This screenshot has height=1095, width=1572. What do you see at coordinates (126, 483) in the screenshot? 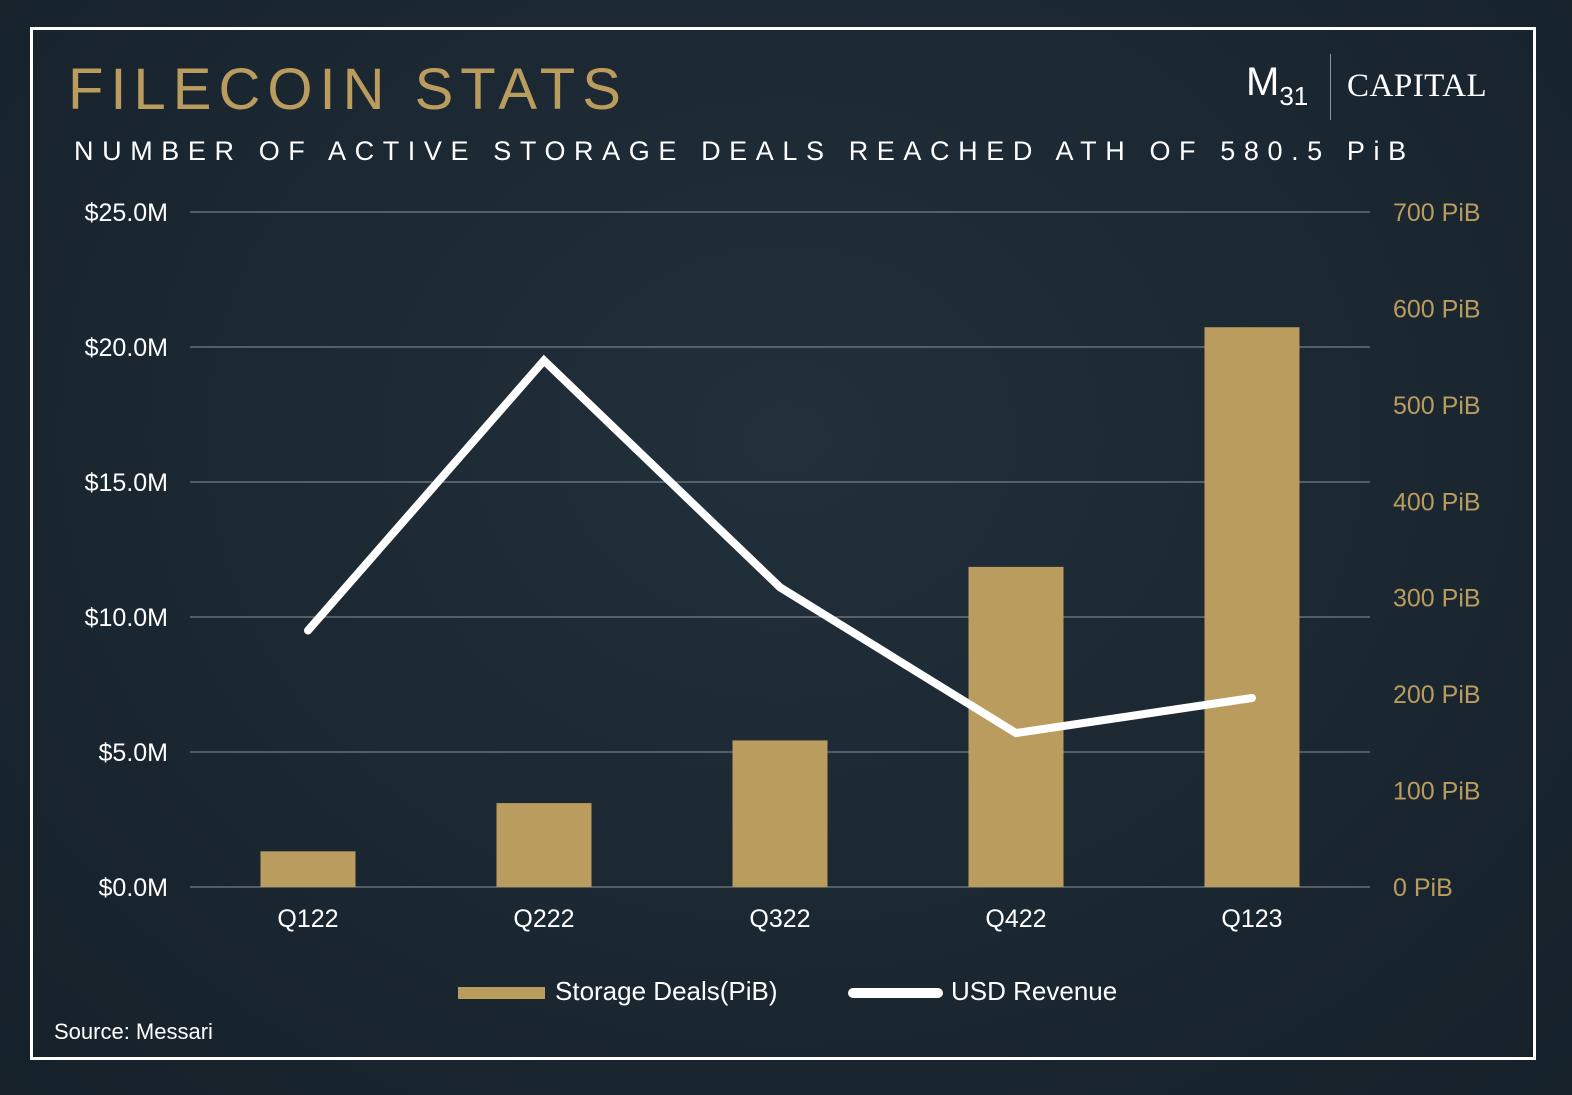
I see `left-axis-tick-label: $15.0M` at bounding box center [126, 483].